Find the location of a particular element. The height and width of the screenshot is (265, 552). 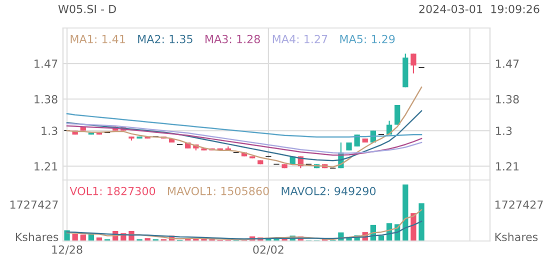

y-tick-label: 1.38 is located at coordinates (46, 99).